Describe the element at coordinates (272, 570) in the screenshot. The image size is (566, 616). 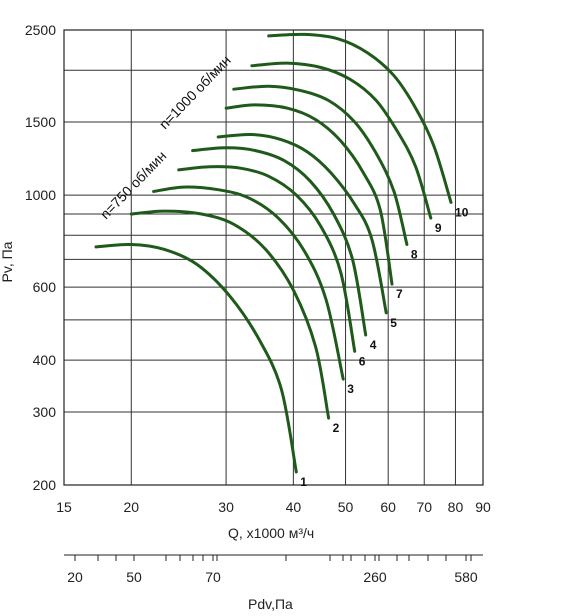
I see `pdv-tick-labels: 20 50 70 260 580` at that location.